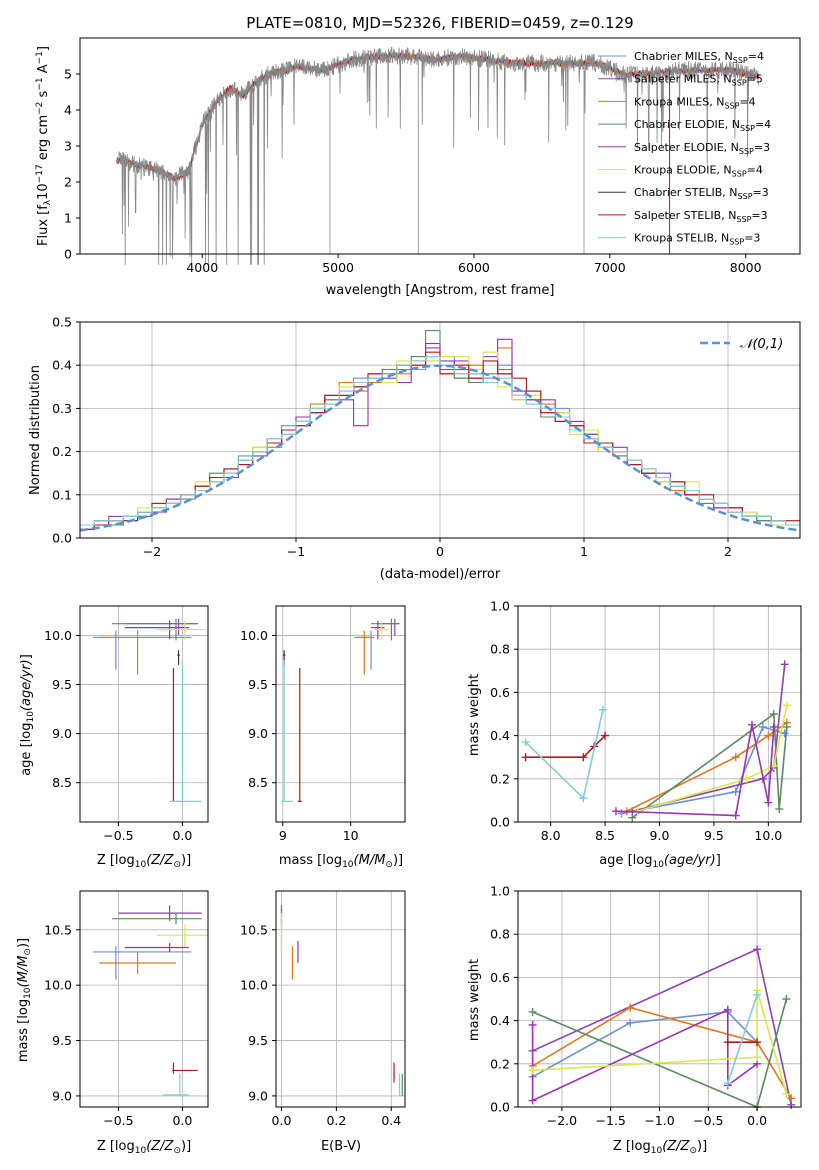 The width and height of the screenshot is (819, 1170). What do you see at coordinates (323, 1009) in the screenshot?
I see `mass-vs-extinction-panel: 0.0 0.2 0.4 9.0 9.5 10.0 10.5` at bounding box center [323, 1009].